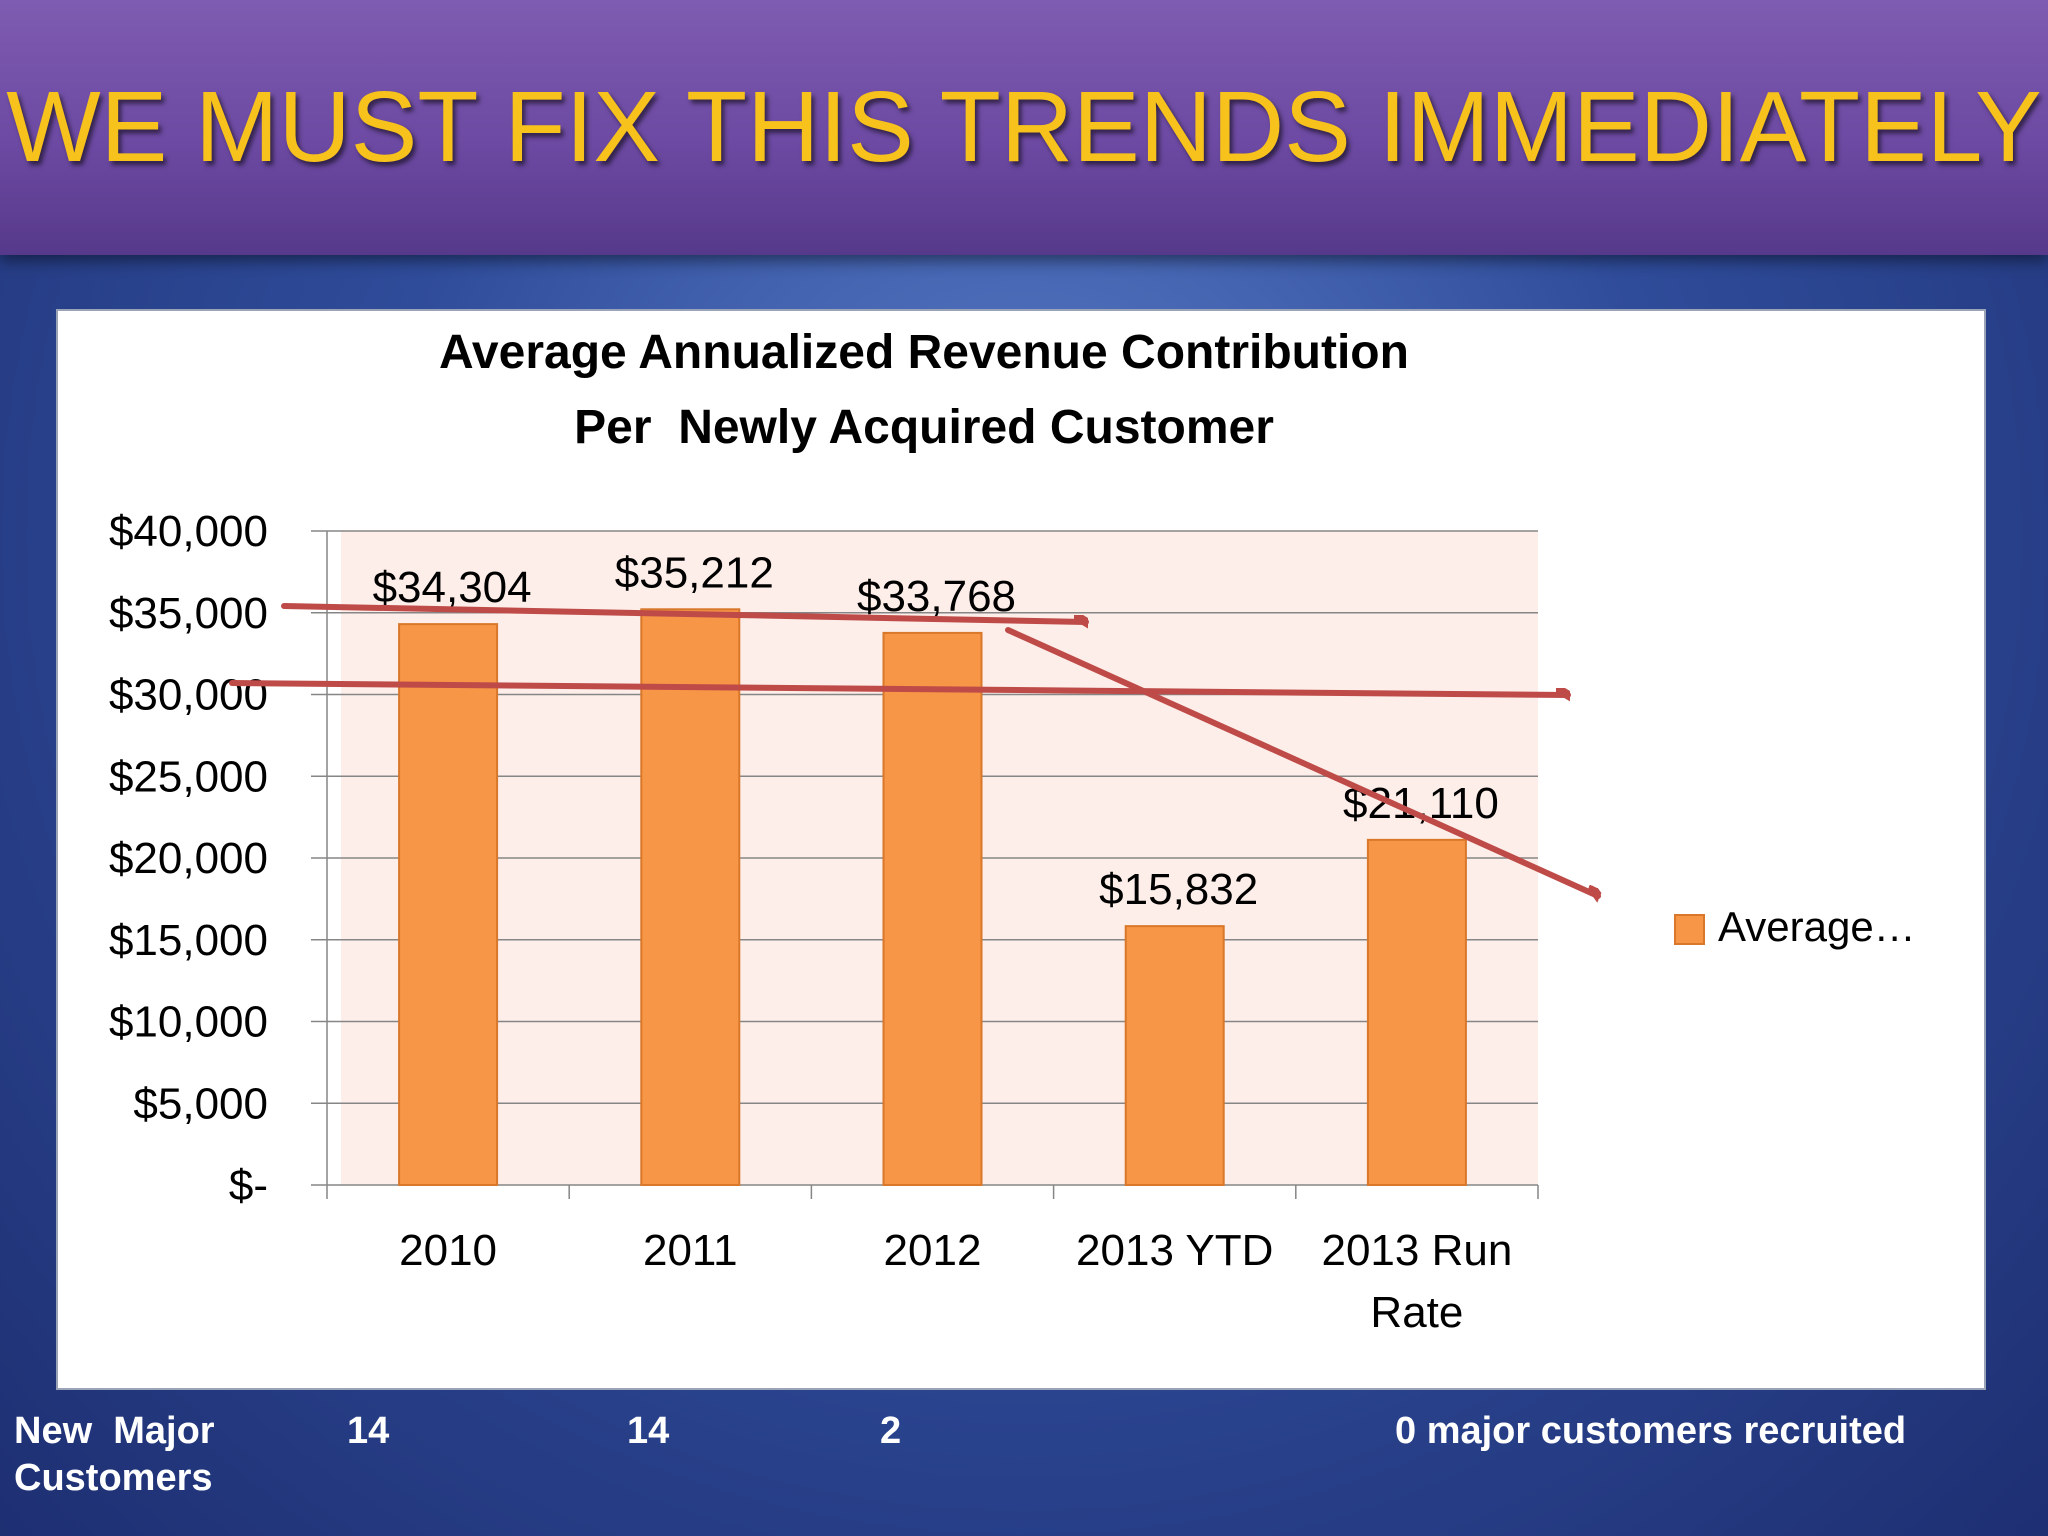 The image size is (2048, 1536). Describe the element at coordinates (248, 1185) in the screenshot. I see `y-tick-label: $-` at that location.